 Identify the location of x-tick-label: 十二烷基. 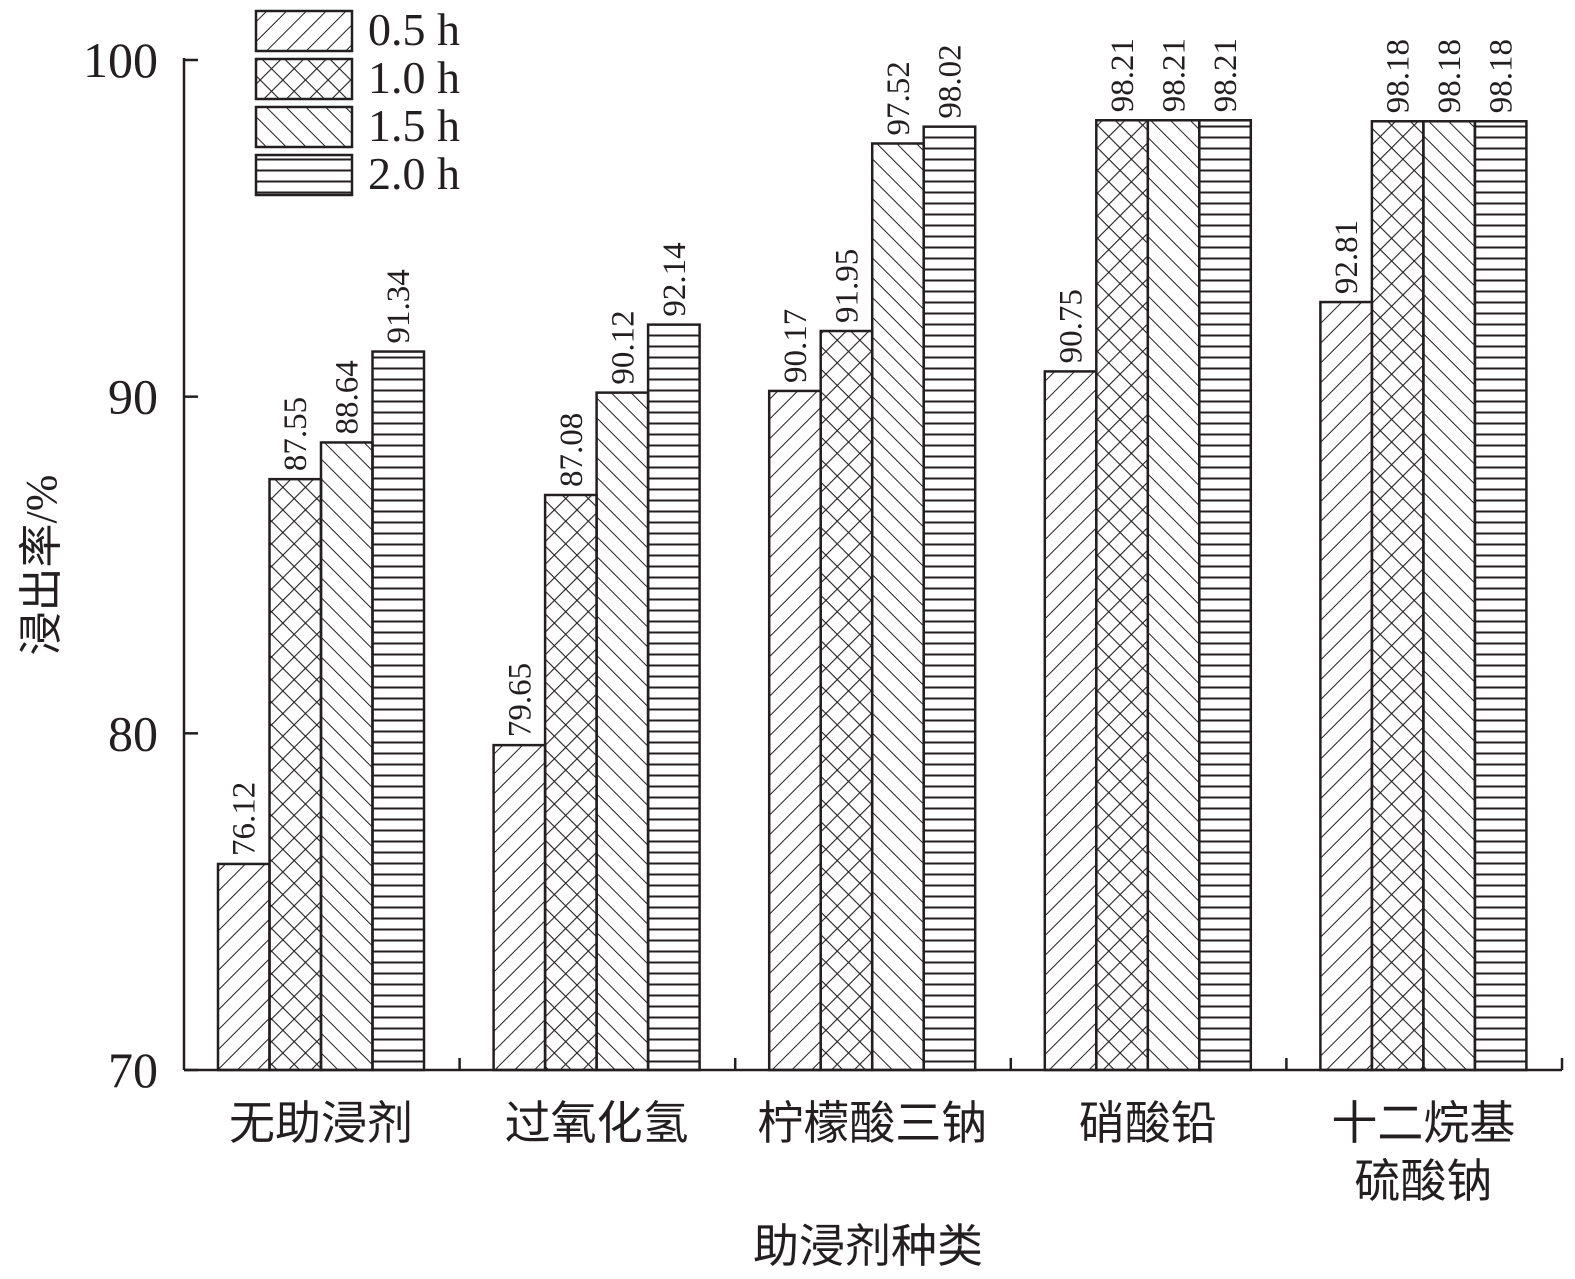
(1423, 1123).